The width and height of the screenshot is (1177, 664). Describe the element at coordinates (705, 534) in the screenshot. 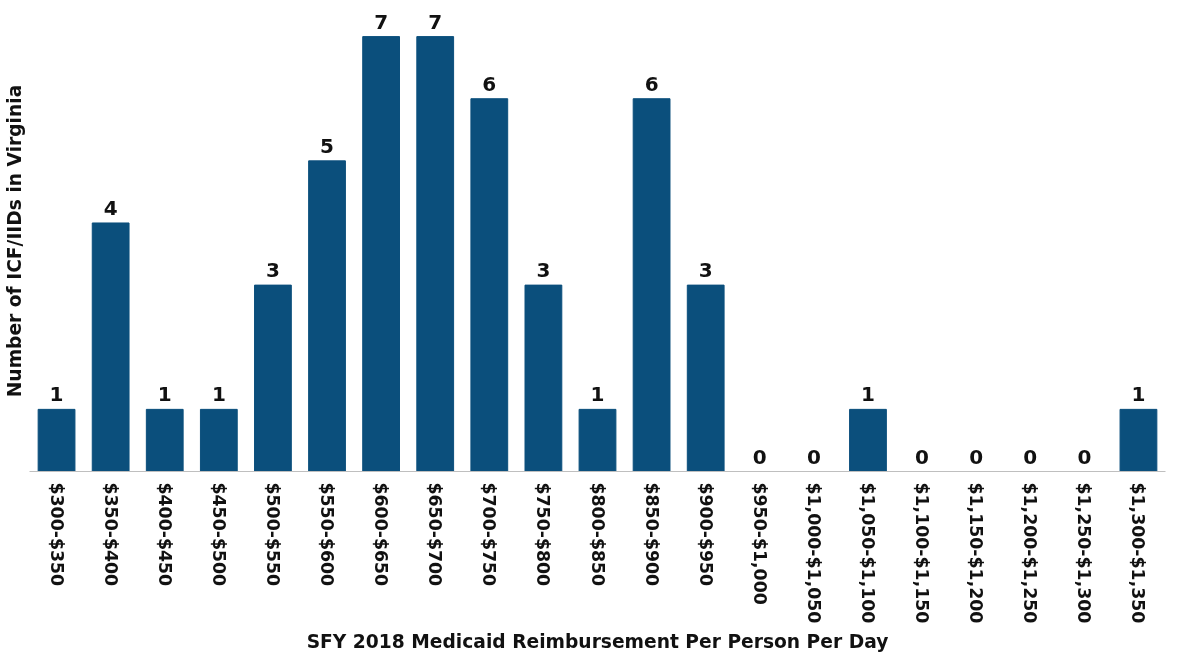

I see `x-tick-label: $900-$950` at that location.